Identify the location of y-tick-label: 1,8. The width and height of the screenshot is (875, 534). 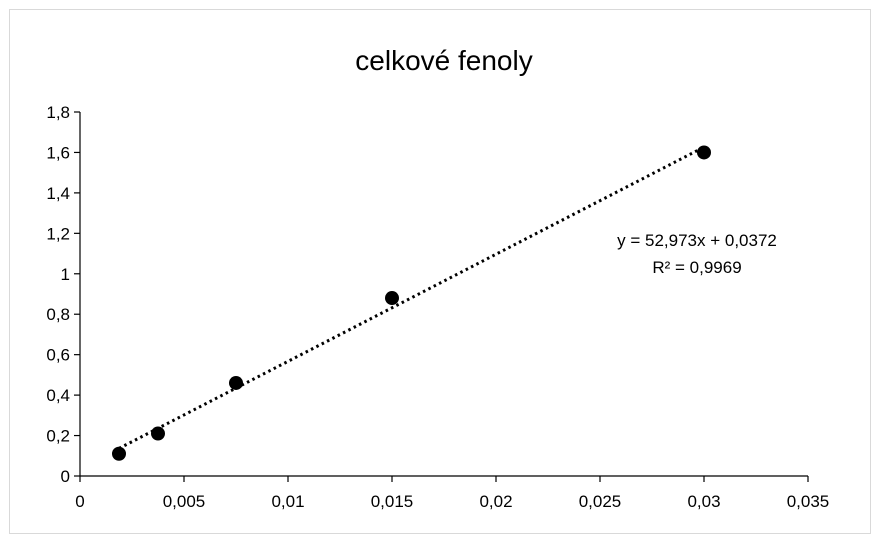
(58, 112).